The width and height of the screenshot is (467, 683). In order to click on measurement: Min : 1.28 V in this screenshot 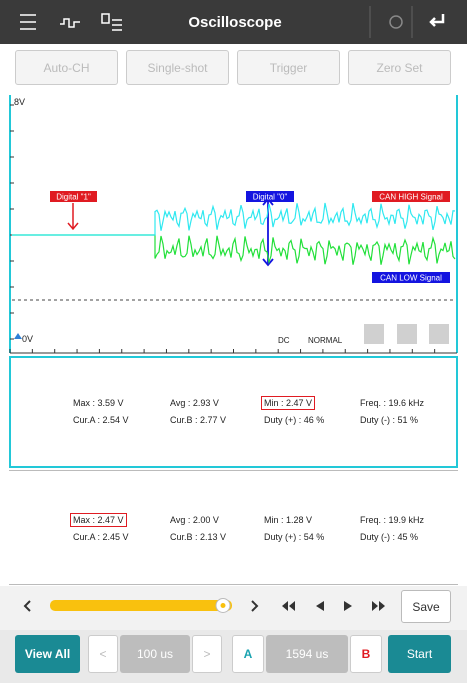, I will do `click(288, 520)`.